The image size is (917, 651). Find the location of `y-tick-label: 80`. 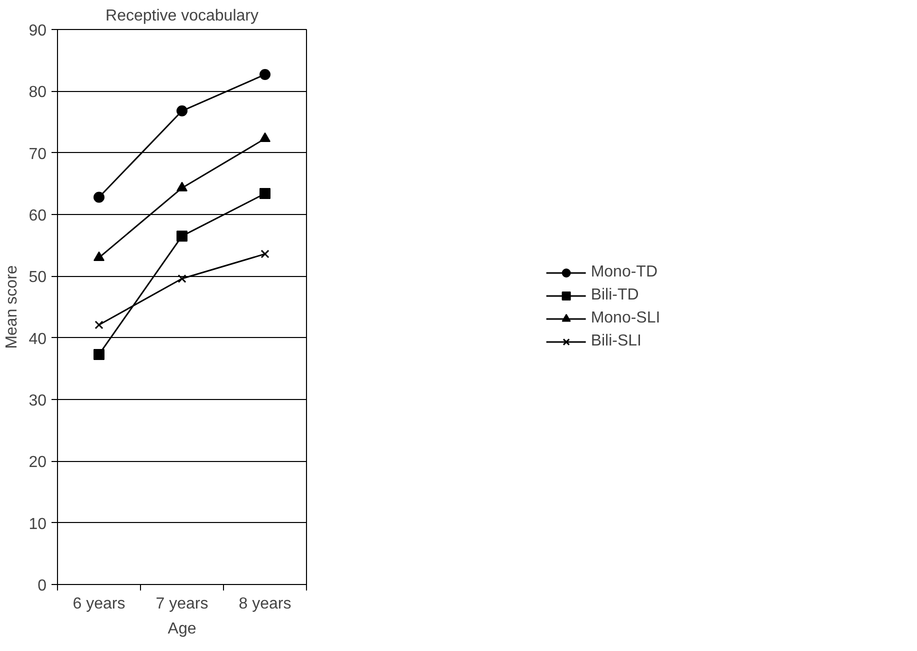

y-tick-label: 80 is located at coordinates (37, 93).